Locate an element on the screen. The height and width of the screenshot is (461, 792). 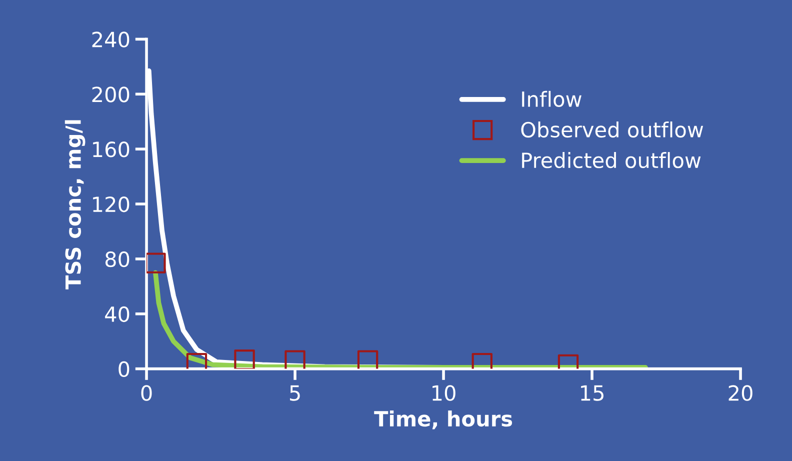
y-tick-label: 160 is located at coordinates (111, 150).